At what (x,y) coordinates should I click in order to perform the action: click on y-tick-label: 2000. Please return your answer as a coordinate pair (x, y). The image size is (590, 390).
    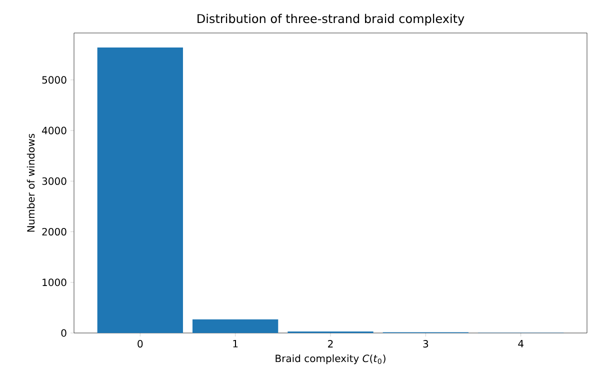
    Looking at the image, I should click on (54, 232).